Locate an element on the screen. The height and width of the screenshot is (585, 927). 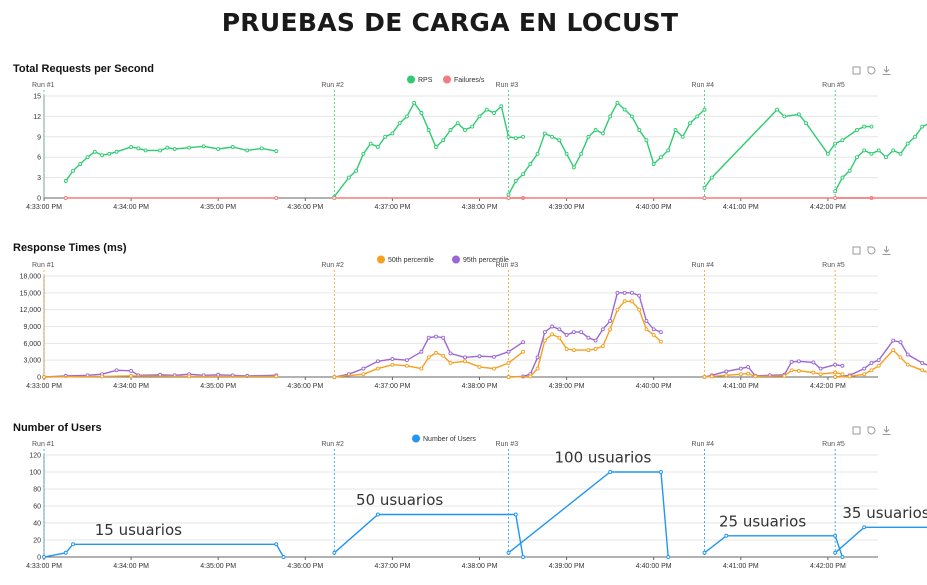
run-label: Run #5 is located at coordinates (833, 444).